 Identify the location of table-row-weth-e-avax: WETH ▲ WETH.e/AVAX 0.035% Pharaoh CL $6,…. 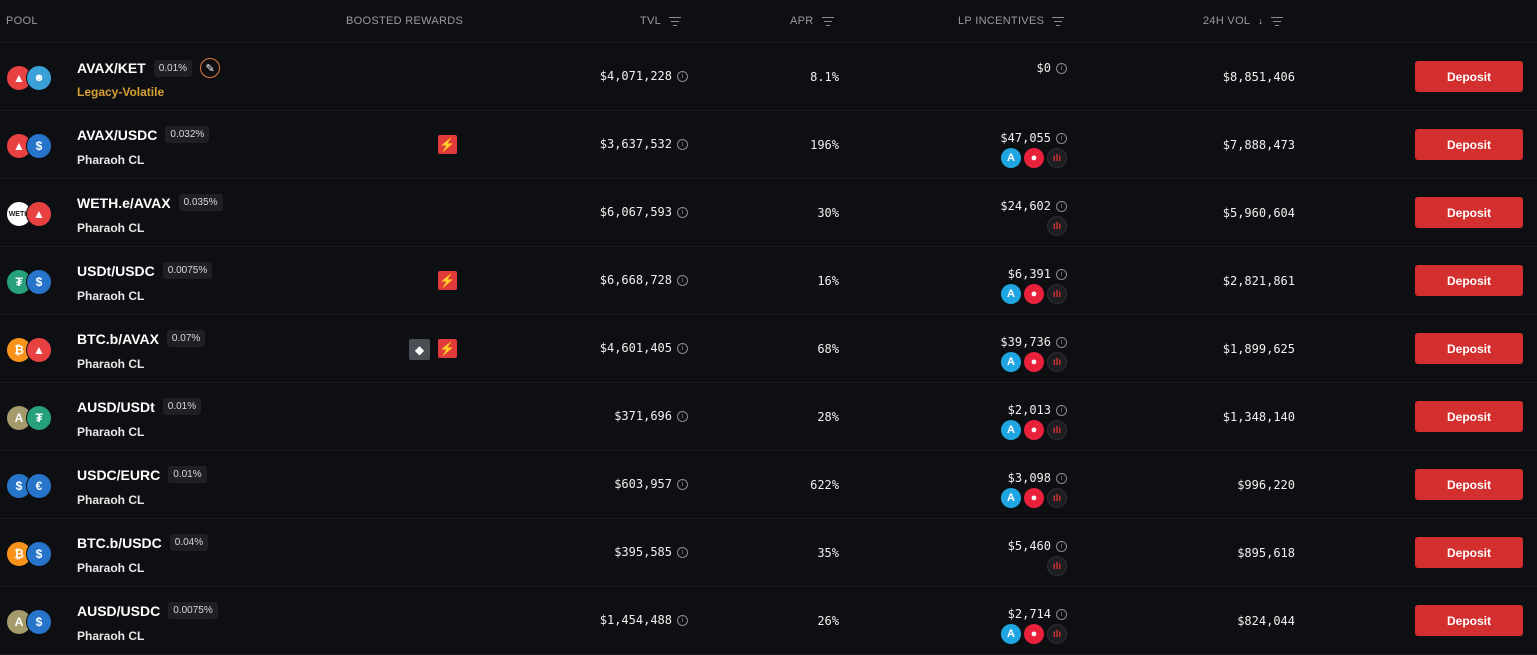
(768, 213).